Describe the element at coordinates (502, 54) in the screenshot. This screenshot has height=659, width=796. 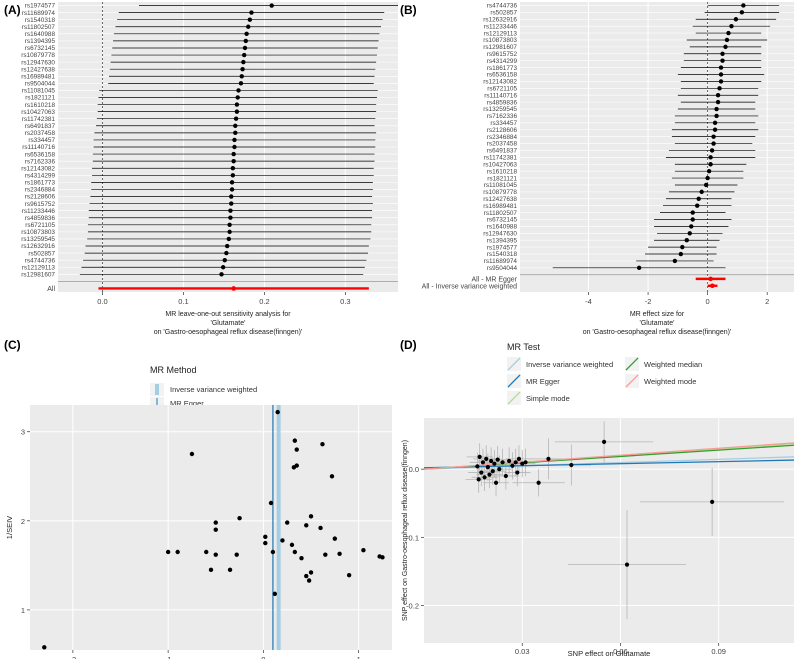
I see `snp-label: rs9615752` at that location.